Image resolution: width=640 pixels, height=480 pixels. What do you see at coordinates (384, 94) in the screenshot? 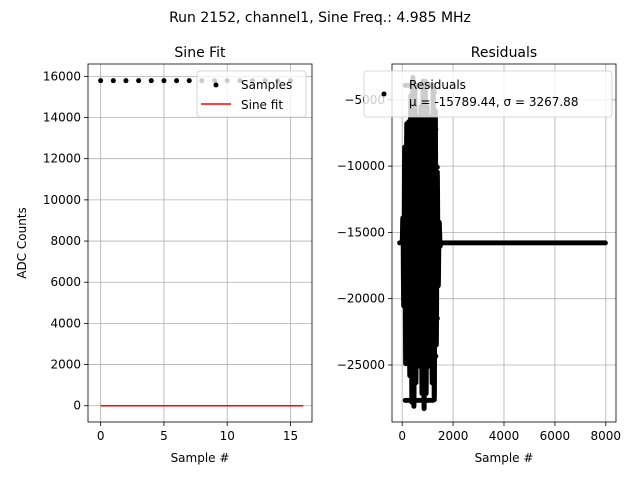
I see `legend-residuals-marker` at bounding box center [384, 94].